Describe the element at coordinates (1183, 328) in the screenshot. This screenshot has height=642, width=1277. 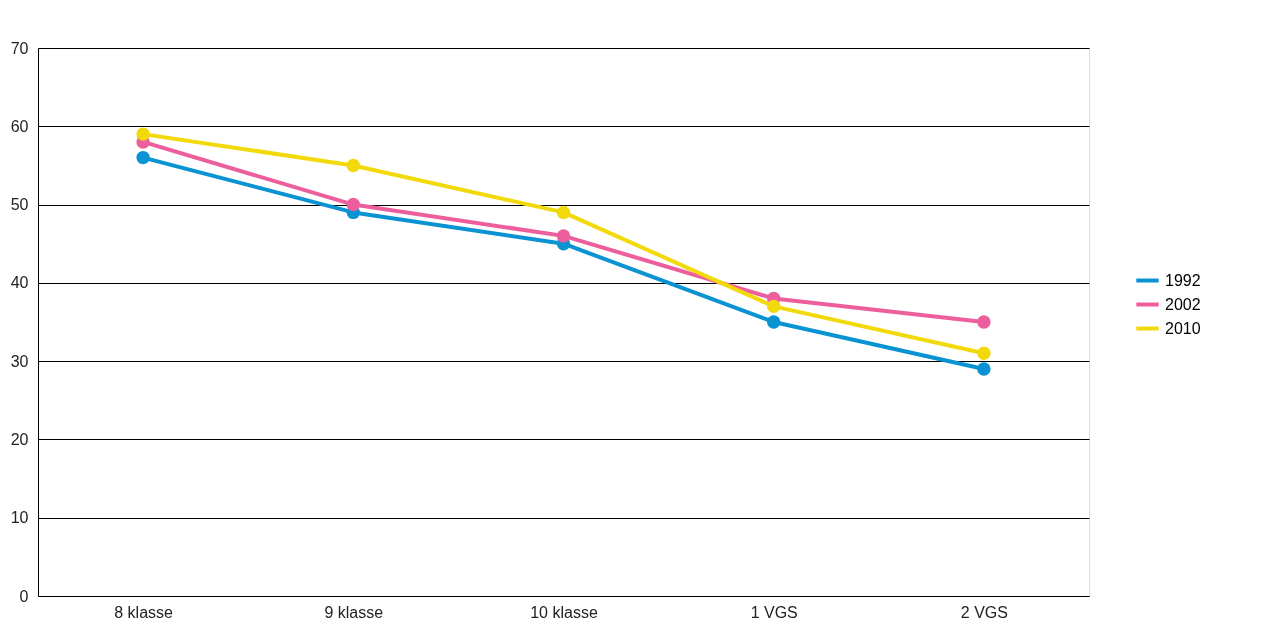
I see `legend-label: 2010` at that location.